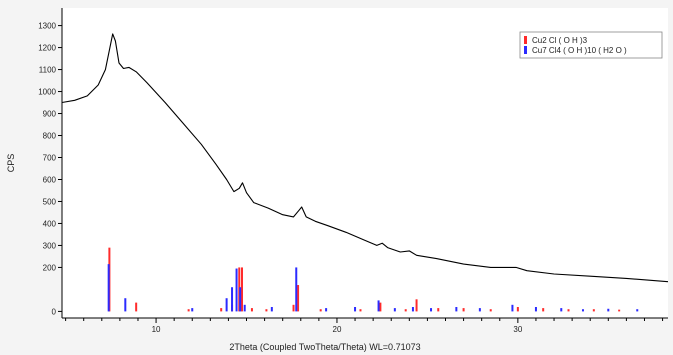 This screenshot has width=673, height=355. I want to click on y-tick-label: 1300, so click(47, 26).